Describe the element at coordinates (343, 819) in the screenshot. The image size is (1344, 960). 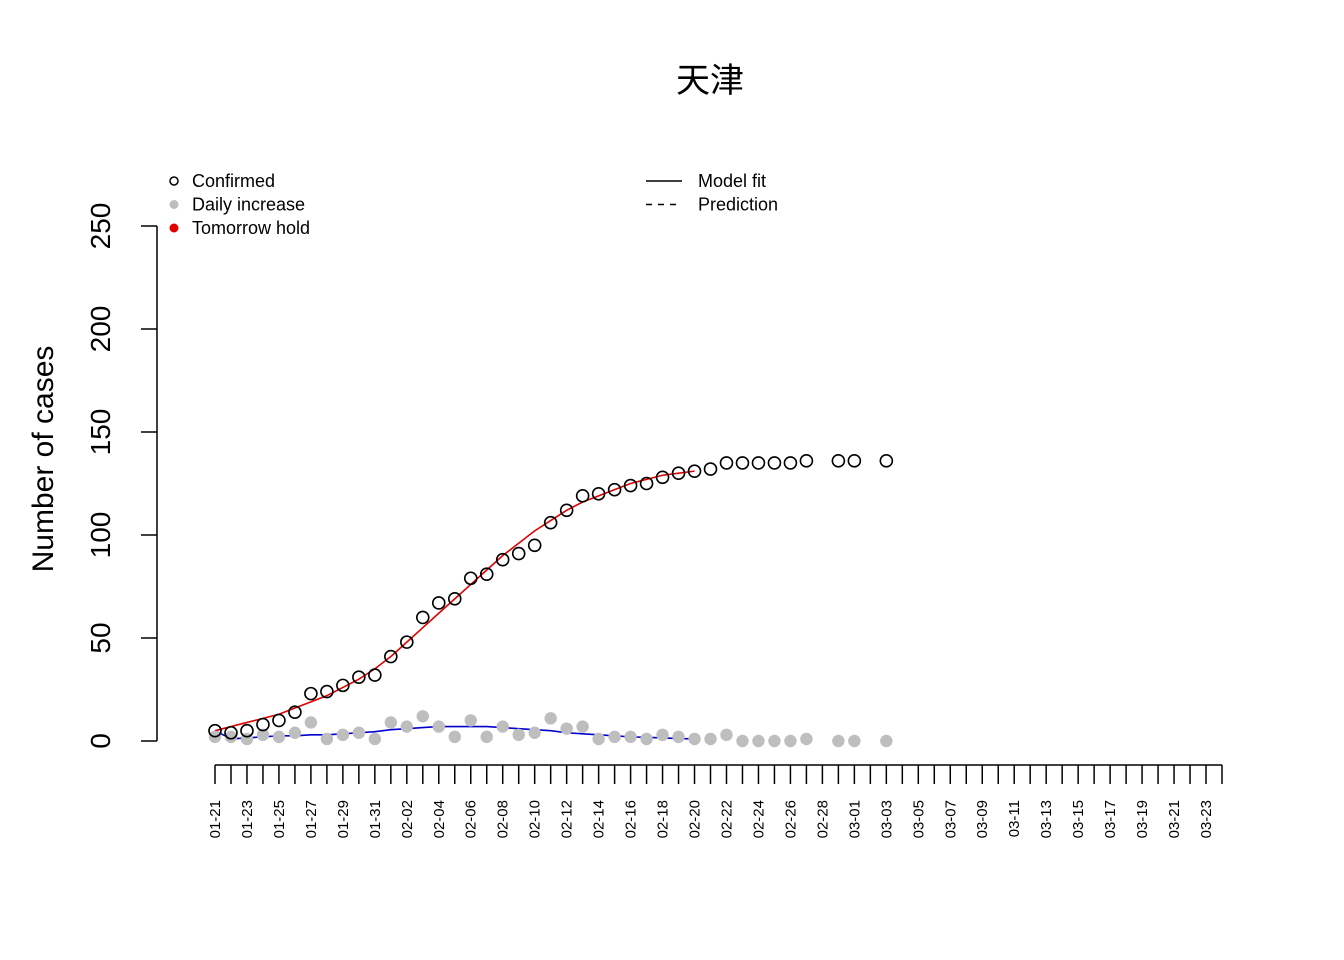
I see `x-tick-label: 01-29` at that location.